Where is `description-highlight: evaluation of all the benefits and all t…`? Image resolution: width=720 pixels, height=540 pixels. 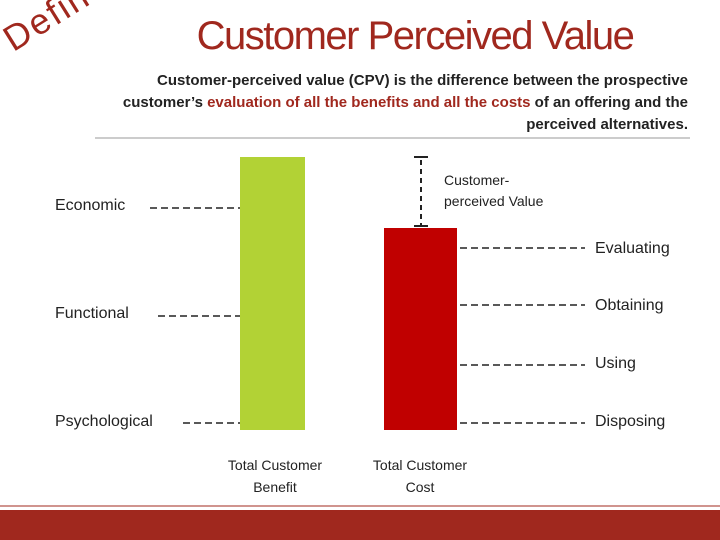 description-highlight: evaluation of all the benefits and all t… is located at coordinates (369, 102).